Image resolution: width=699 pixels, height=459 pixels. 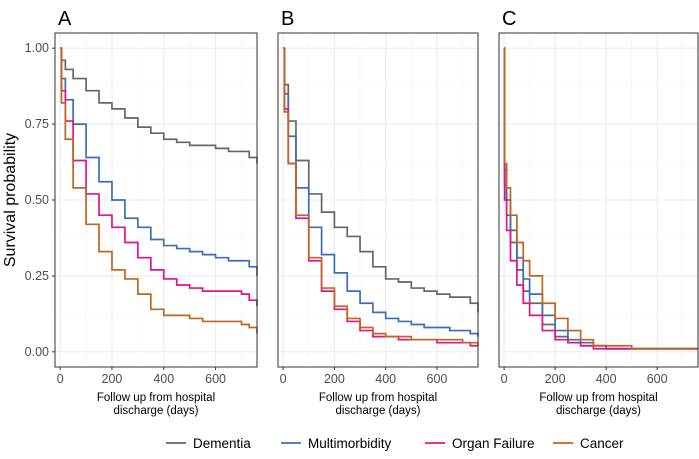 I want to click on legend-item-cancer: Cancer, so click(x=588, y=443).